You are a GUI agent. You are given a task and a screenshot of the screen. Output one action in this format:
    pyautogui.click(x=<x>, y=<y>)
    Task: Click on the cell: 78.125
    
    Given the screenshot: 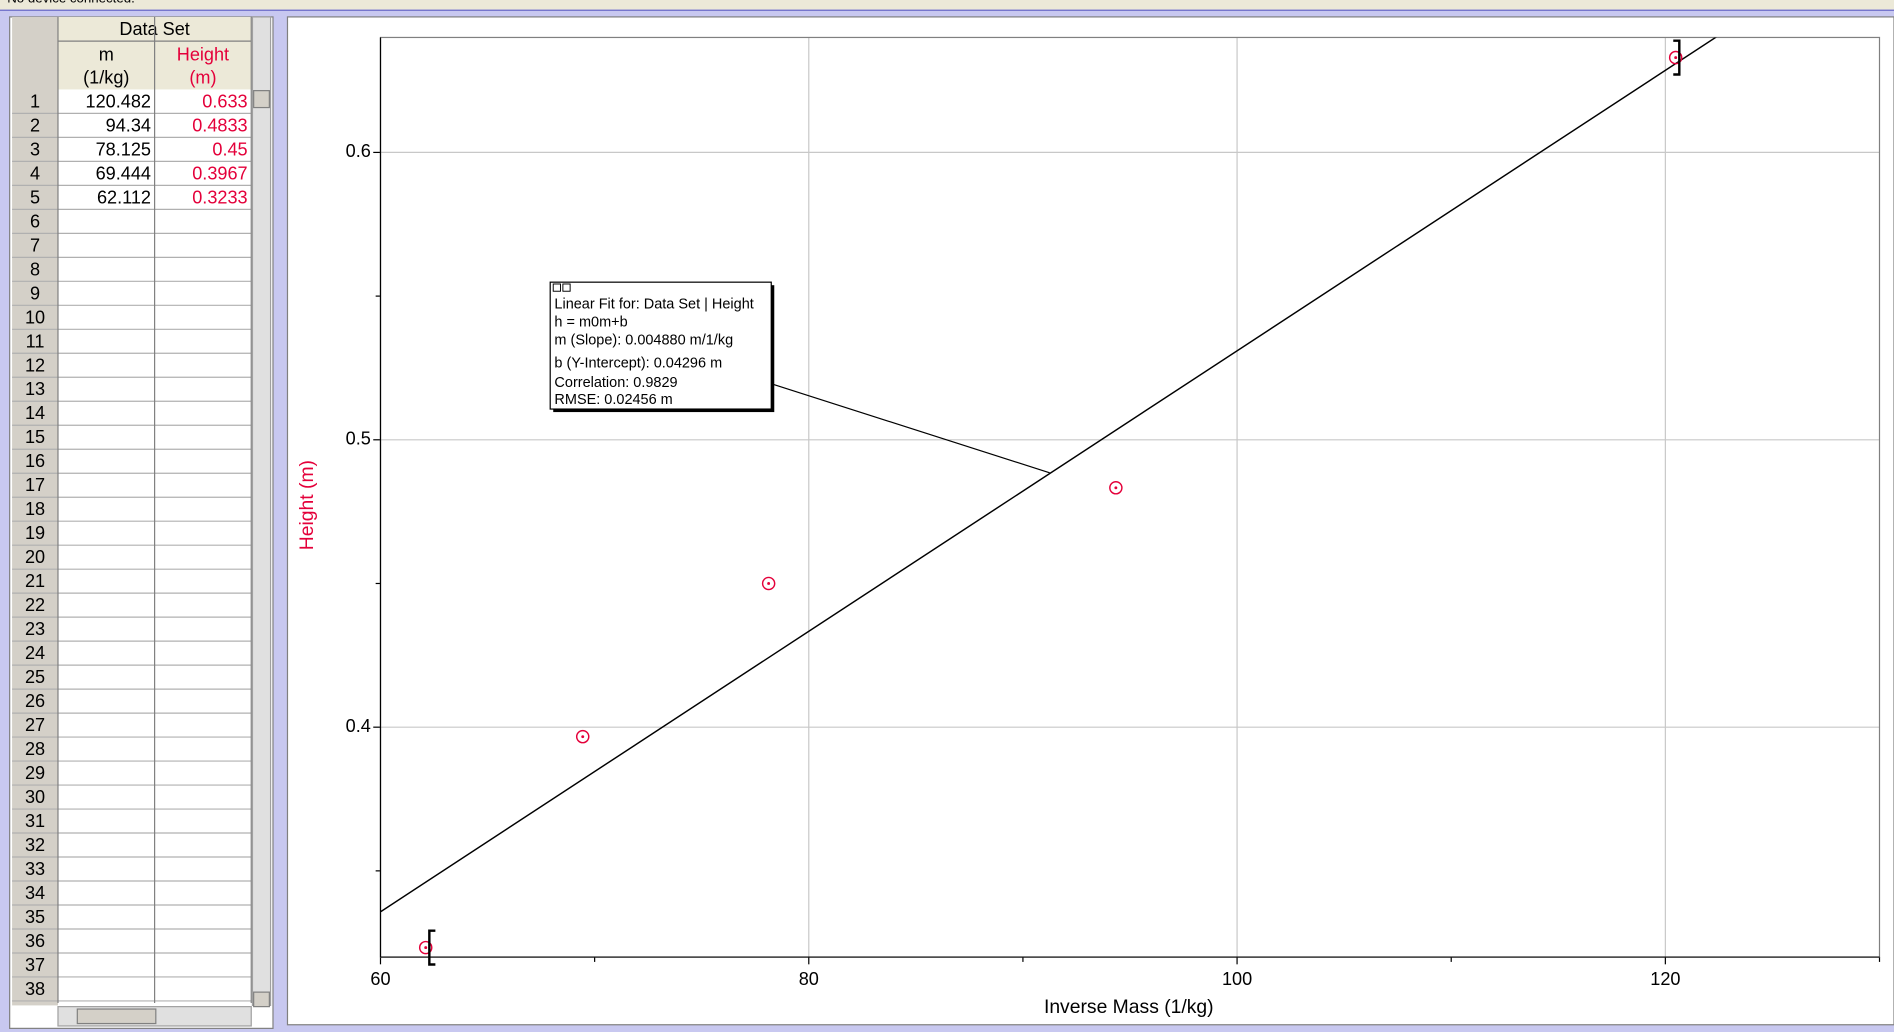 What is the action you would take?
    pyautogui.click(x=123, y=149)
    